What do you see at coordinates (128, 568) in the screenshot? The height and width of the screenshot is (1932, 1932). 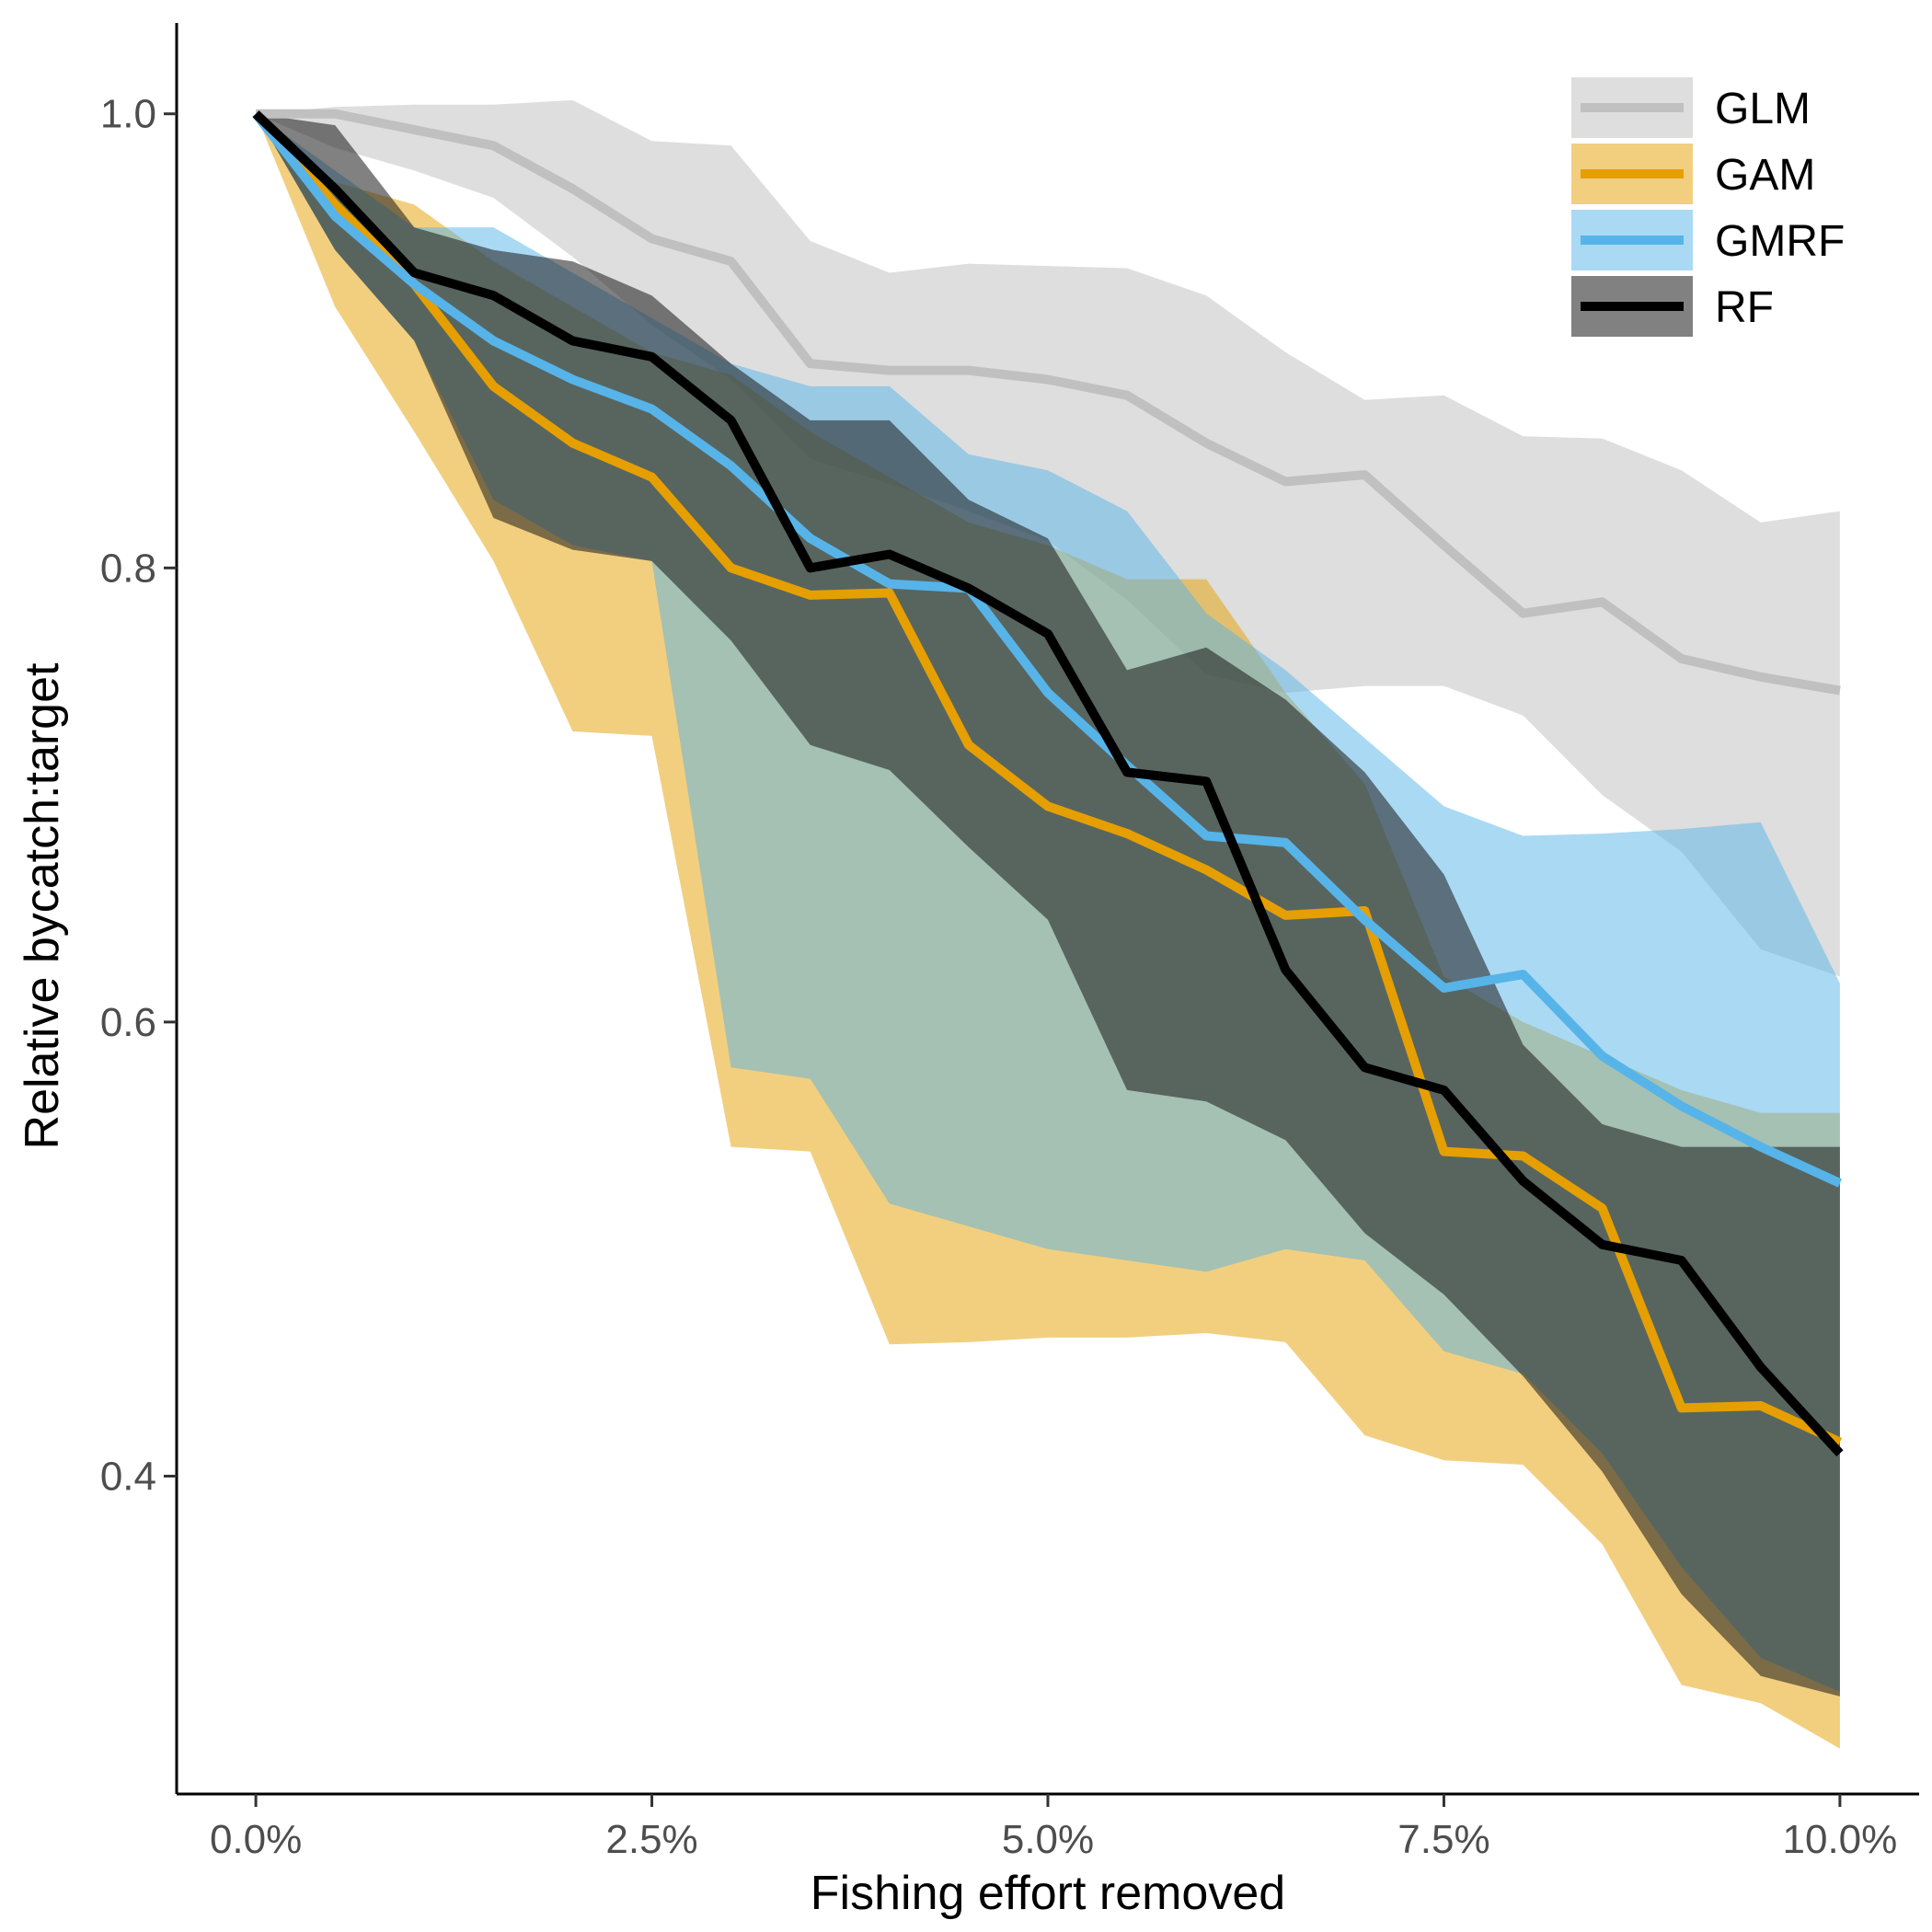 I see `y-tick-label: 0.8` at bounding box center [128, 568].